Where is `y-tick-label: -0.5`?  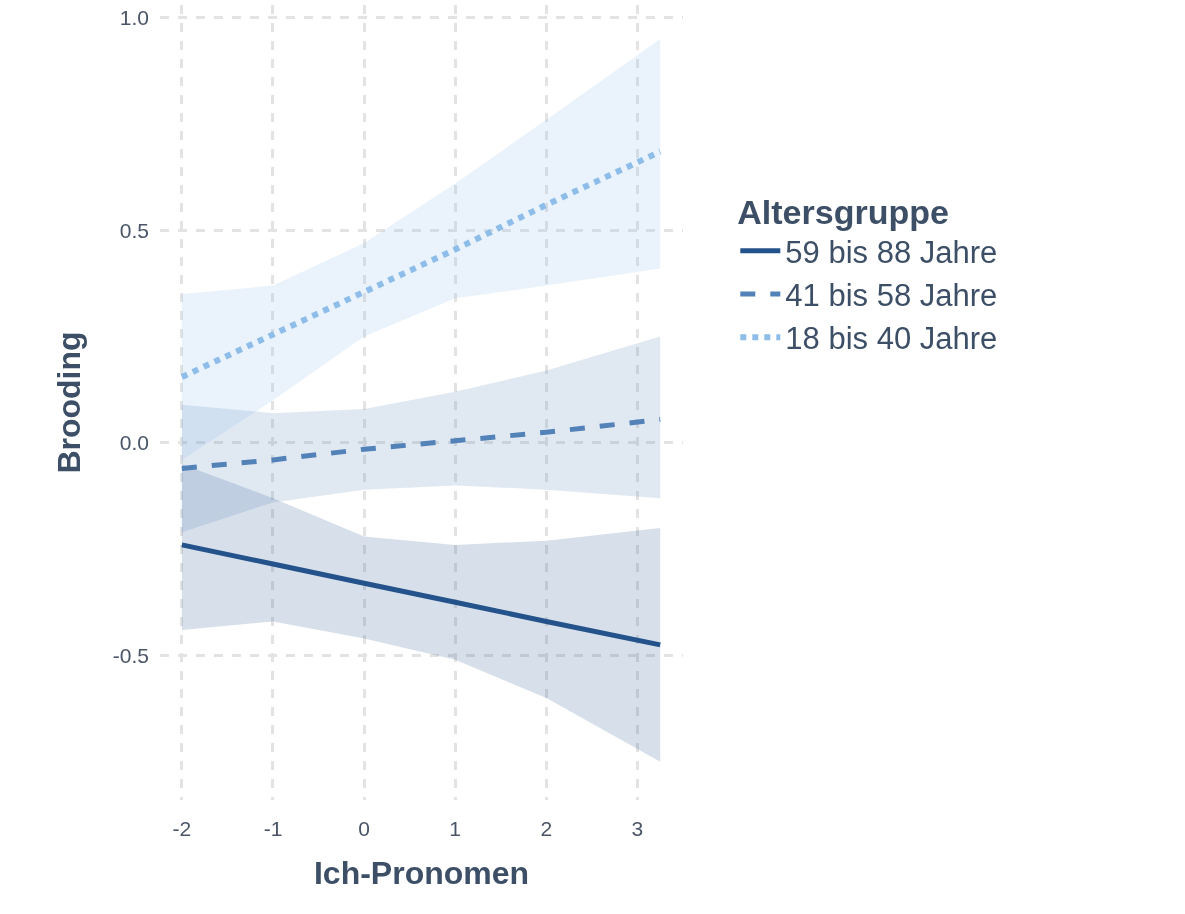
y-tick-label: -0.5 is located at coordinates (130, 655).